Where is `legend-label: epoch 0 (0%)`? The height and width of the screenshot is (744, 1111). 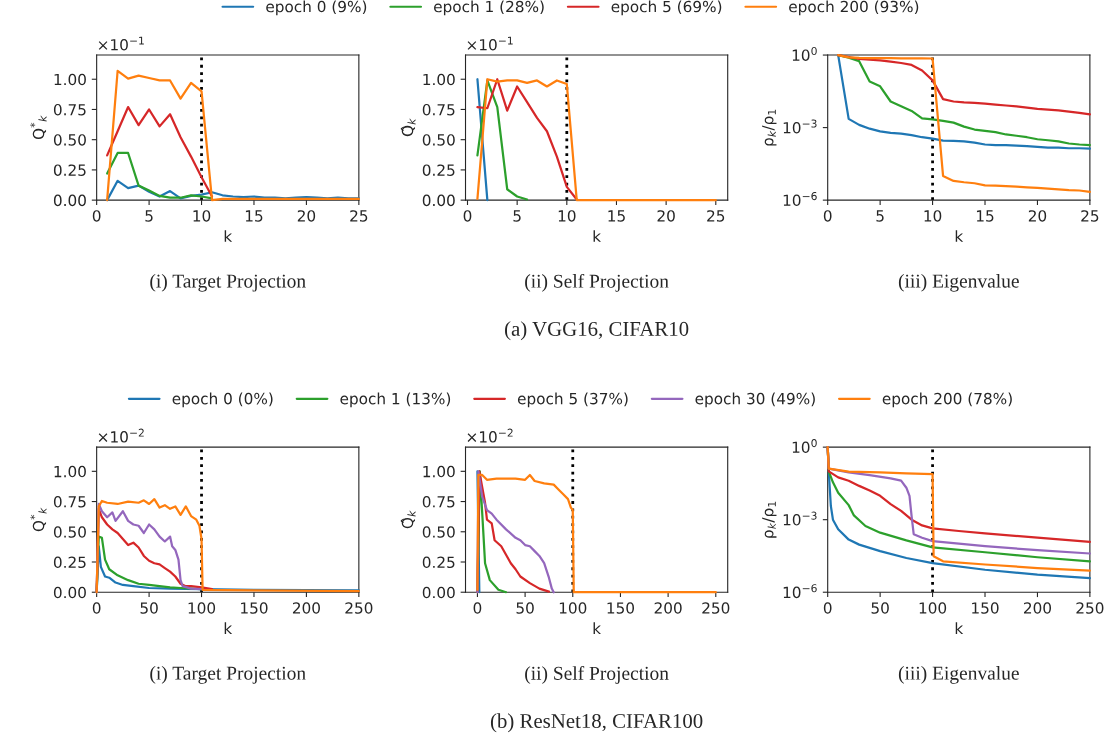
legend-label: epoch 0 (0%) is located at coordinates (222, 400).